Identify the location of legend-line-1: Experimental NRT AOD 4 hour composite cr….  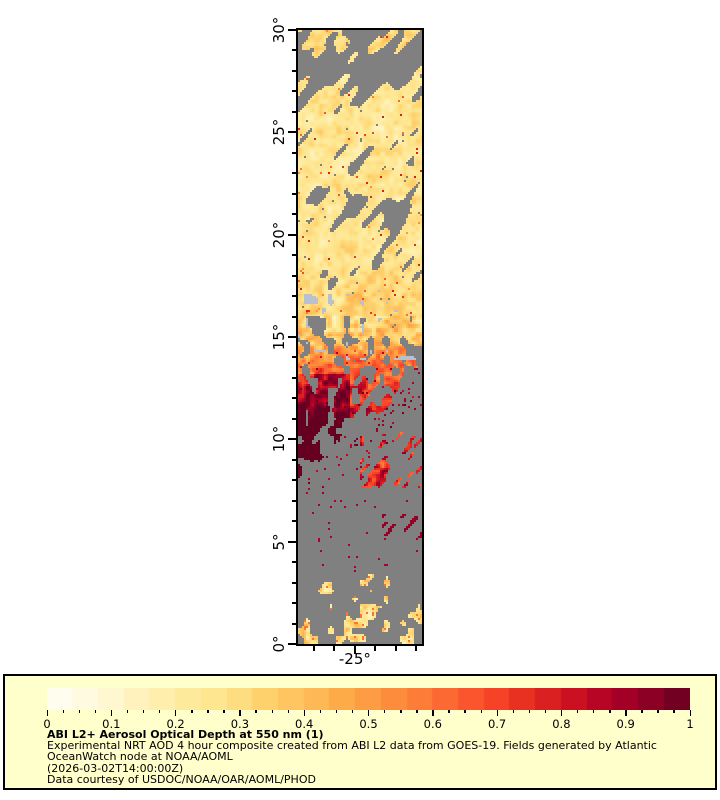
(352, 746).